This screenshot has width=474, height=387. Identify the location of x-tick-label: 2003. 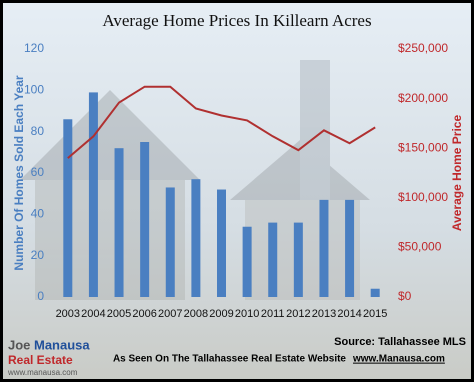
(68, 314).